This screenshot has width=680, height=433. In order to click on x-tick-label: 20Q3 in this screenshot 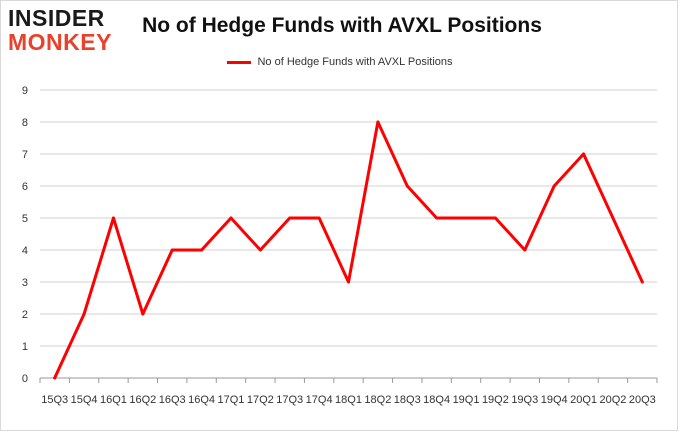, I will do `click(642, 400)`.